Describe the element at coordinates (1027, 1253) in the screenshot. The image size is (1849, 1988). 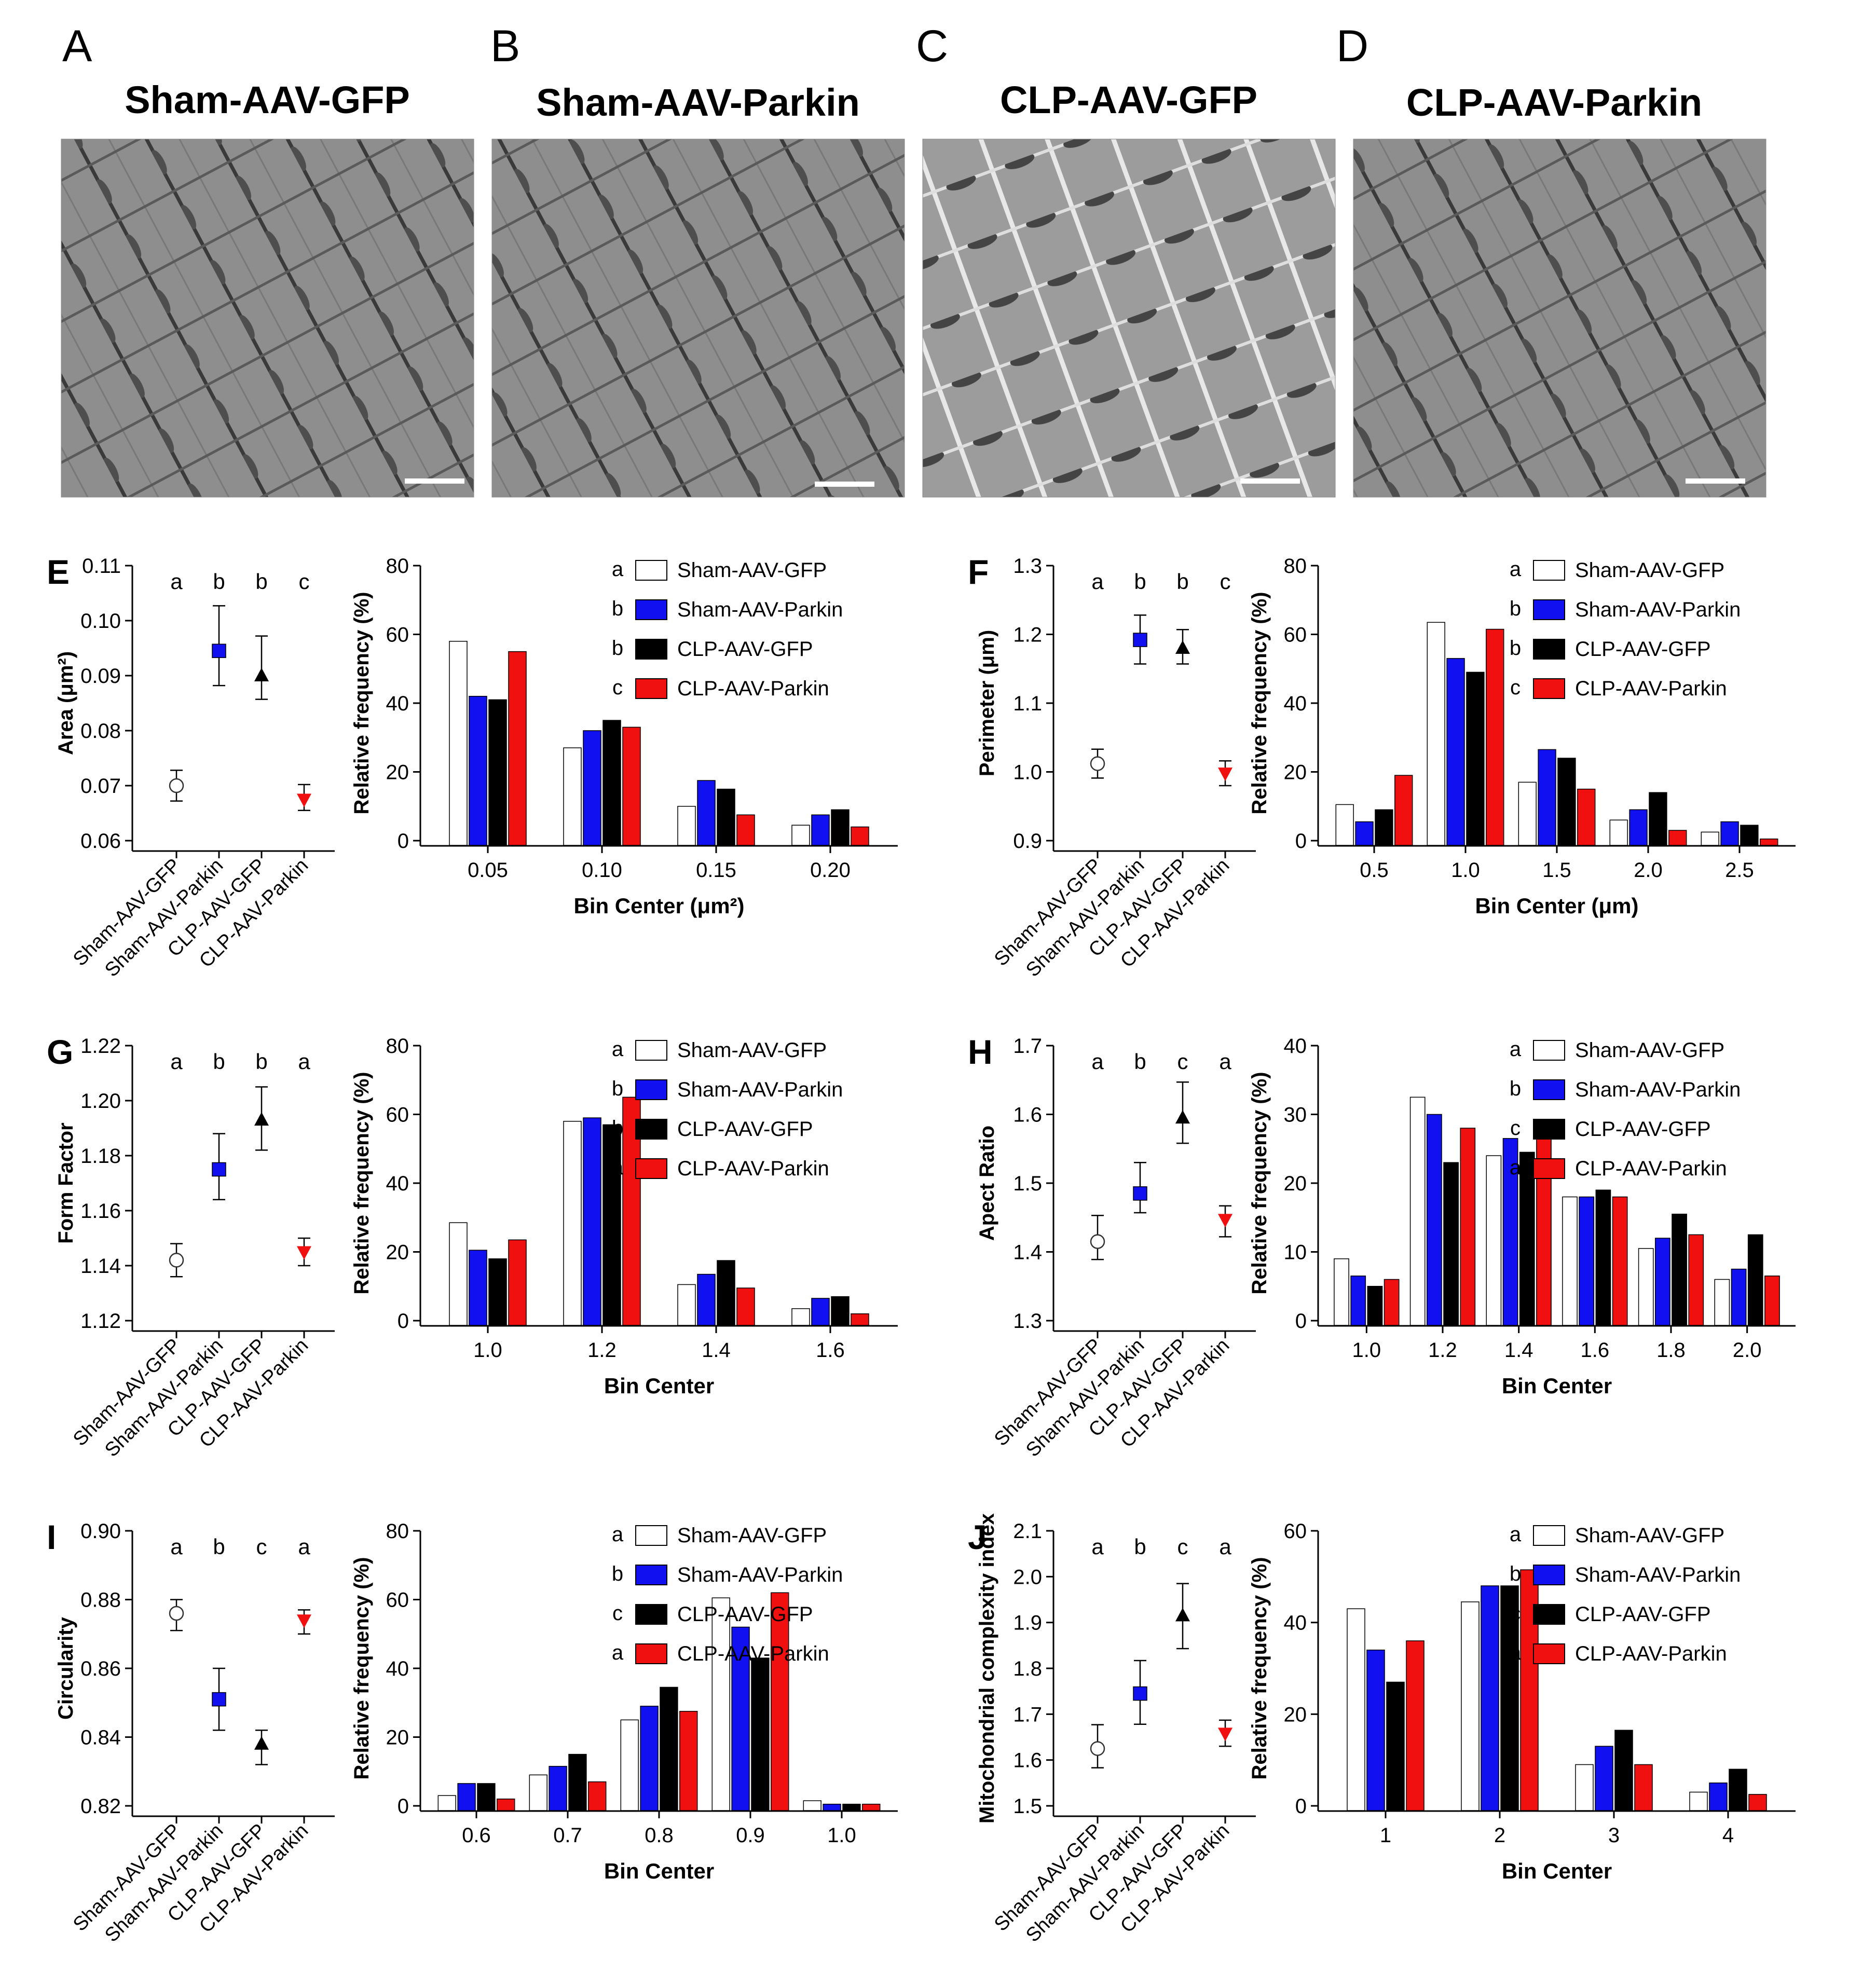
I see `y-tick-label: 1.4` at that location.